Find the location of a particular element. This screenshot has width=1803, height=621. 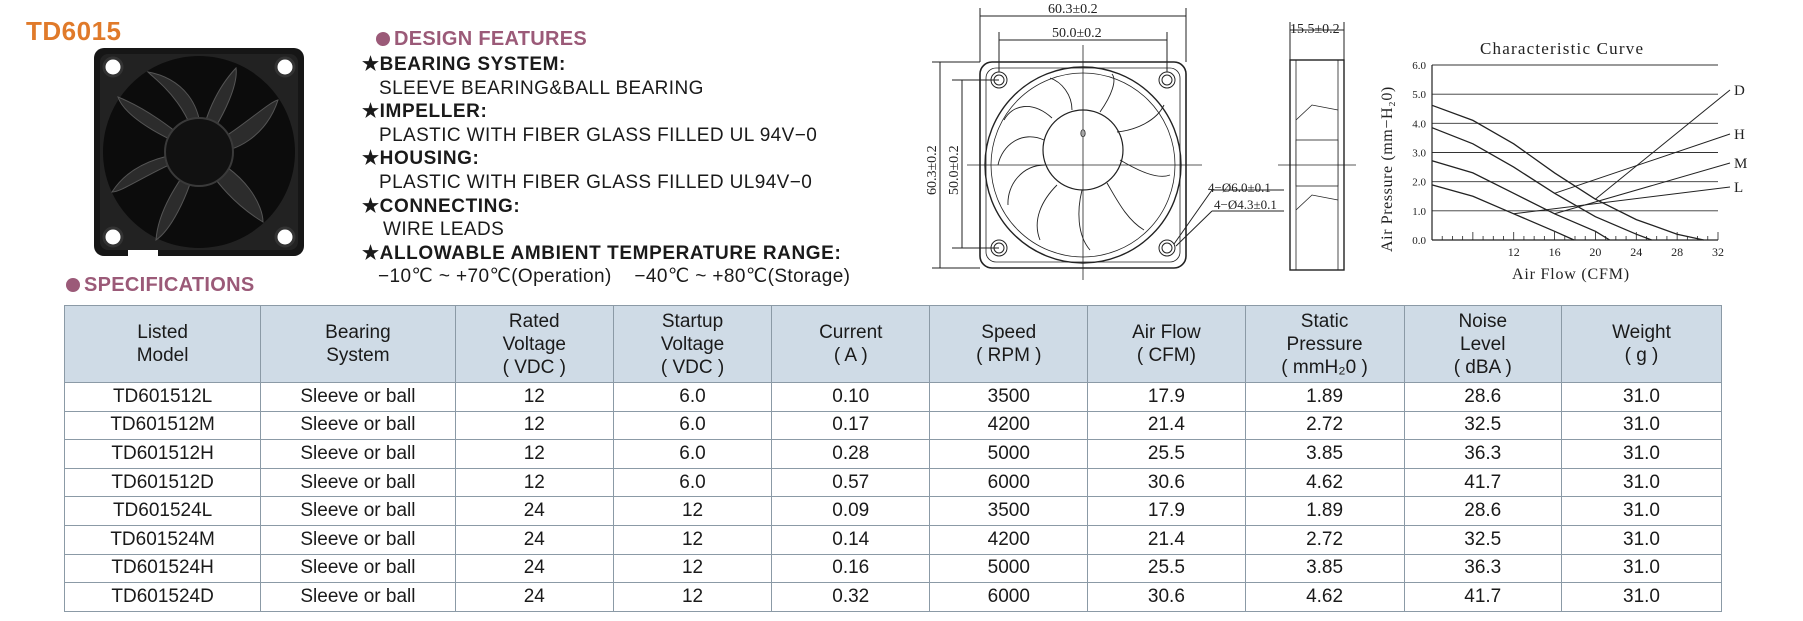

model-title: TD6015 is located at coordinates (74, 31).